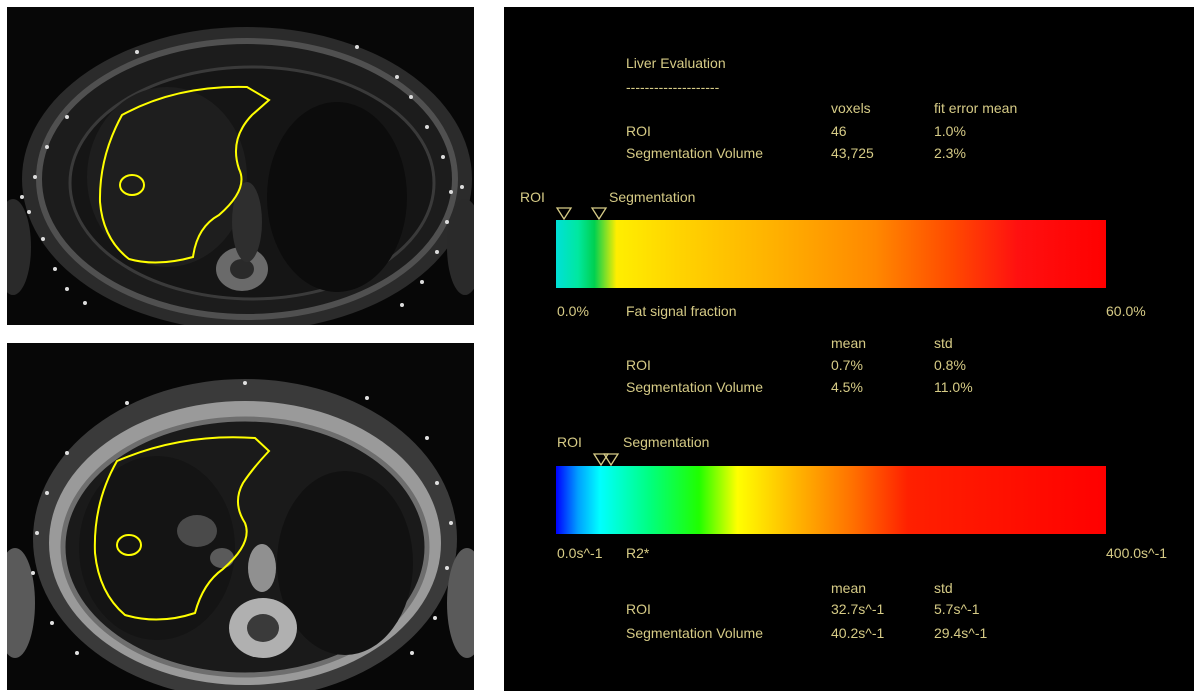  What do you see at coordinates (580, 553) in the screenshot?
I see `r2-scale-min-label: 0.0s^-1` at bounding box center [580, 553].